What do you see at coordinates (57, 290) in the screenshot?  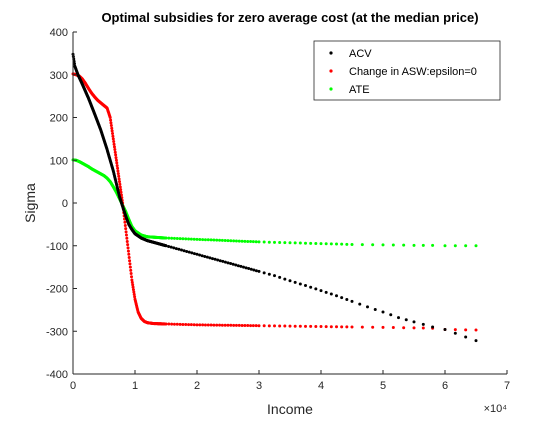 I see `y-tick-label: -200` at bounding box center [57, 290].